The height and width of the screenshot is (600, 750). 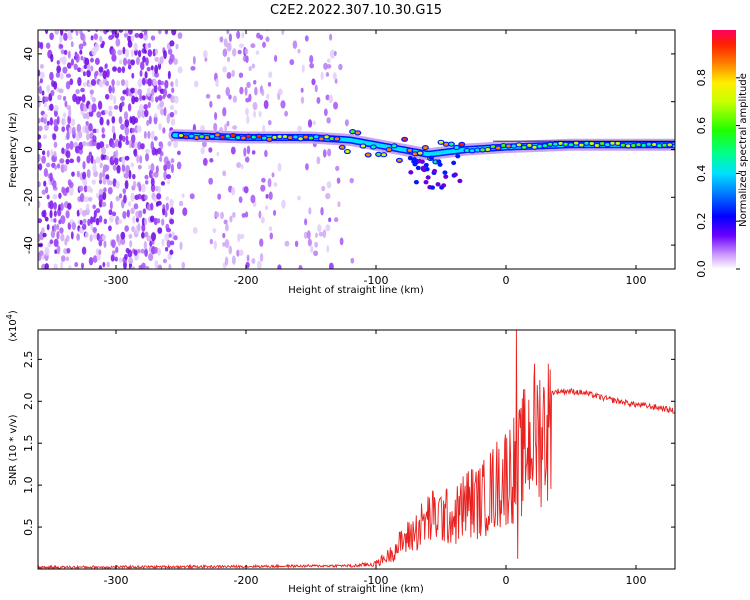 I want to click on x-tick-label: -100, so click(x=376, y=280).